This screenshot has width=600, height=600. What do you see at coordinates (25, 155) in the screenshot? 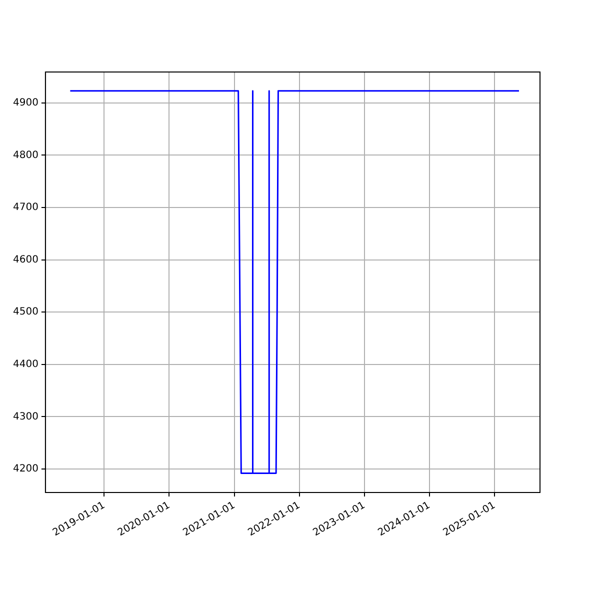
I see `y-tick-label: 4800` at bounding box center [25, 155].